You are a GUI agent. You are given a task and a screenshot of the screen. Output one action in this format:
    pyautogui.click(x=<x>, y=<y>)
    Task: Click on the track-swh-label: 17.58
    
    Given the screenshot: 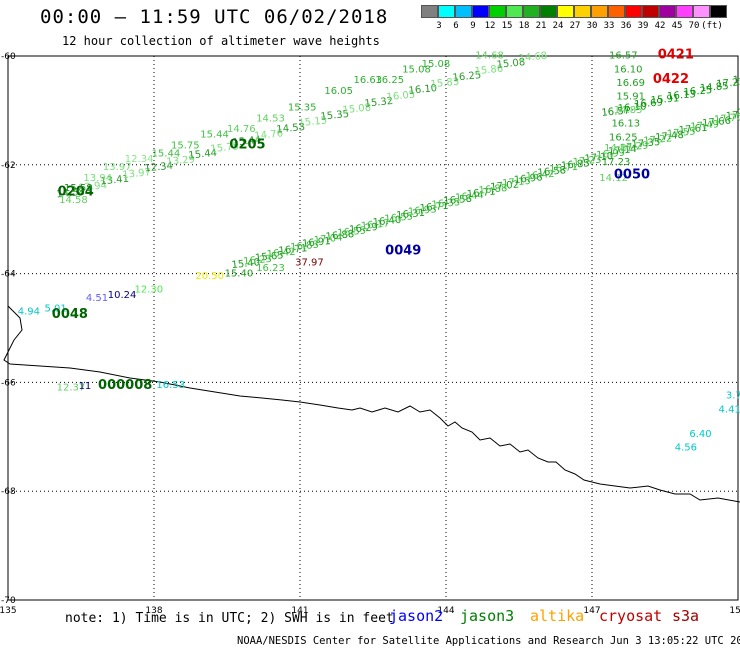 What is the action you would take?
    pyautogui.click(x=732, y=115)
    